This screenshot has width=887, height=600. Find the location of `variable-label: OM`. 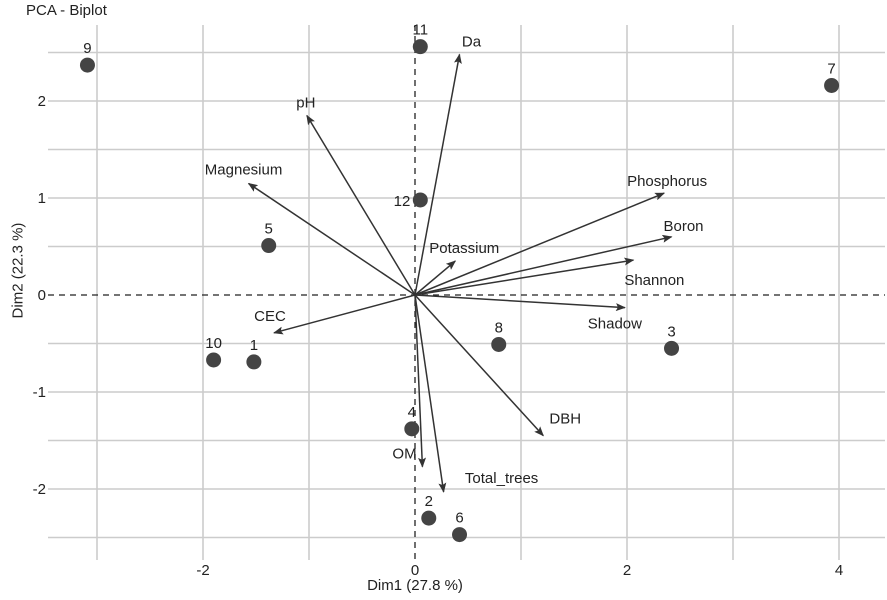

variable-label: OM is located at coordinates (404, 454).